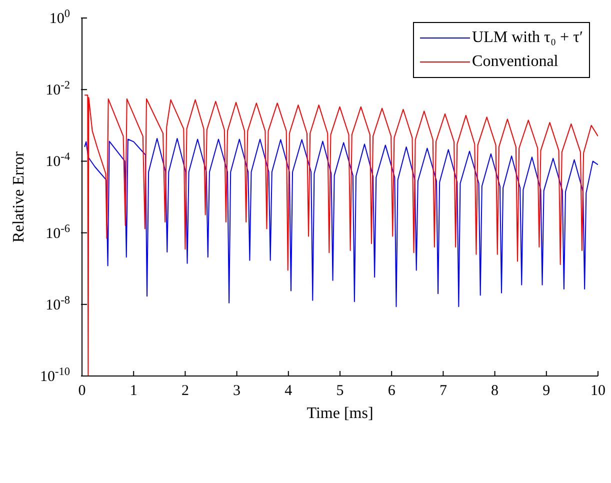 Image resolution: width=611 pixels, height=483 pixels. I want to click on x-tick-label: 10, so click(598, 391).